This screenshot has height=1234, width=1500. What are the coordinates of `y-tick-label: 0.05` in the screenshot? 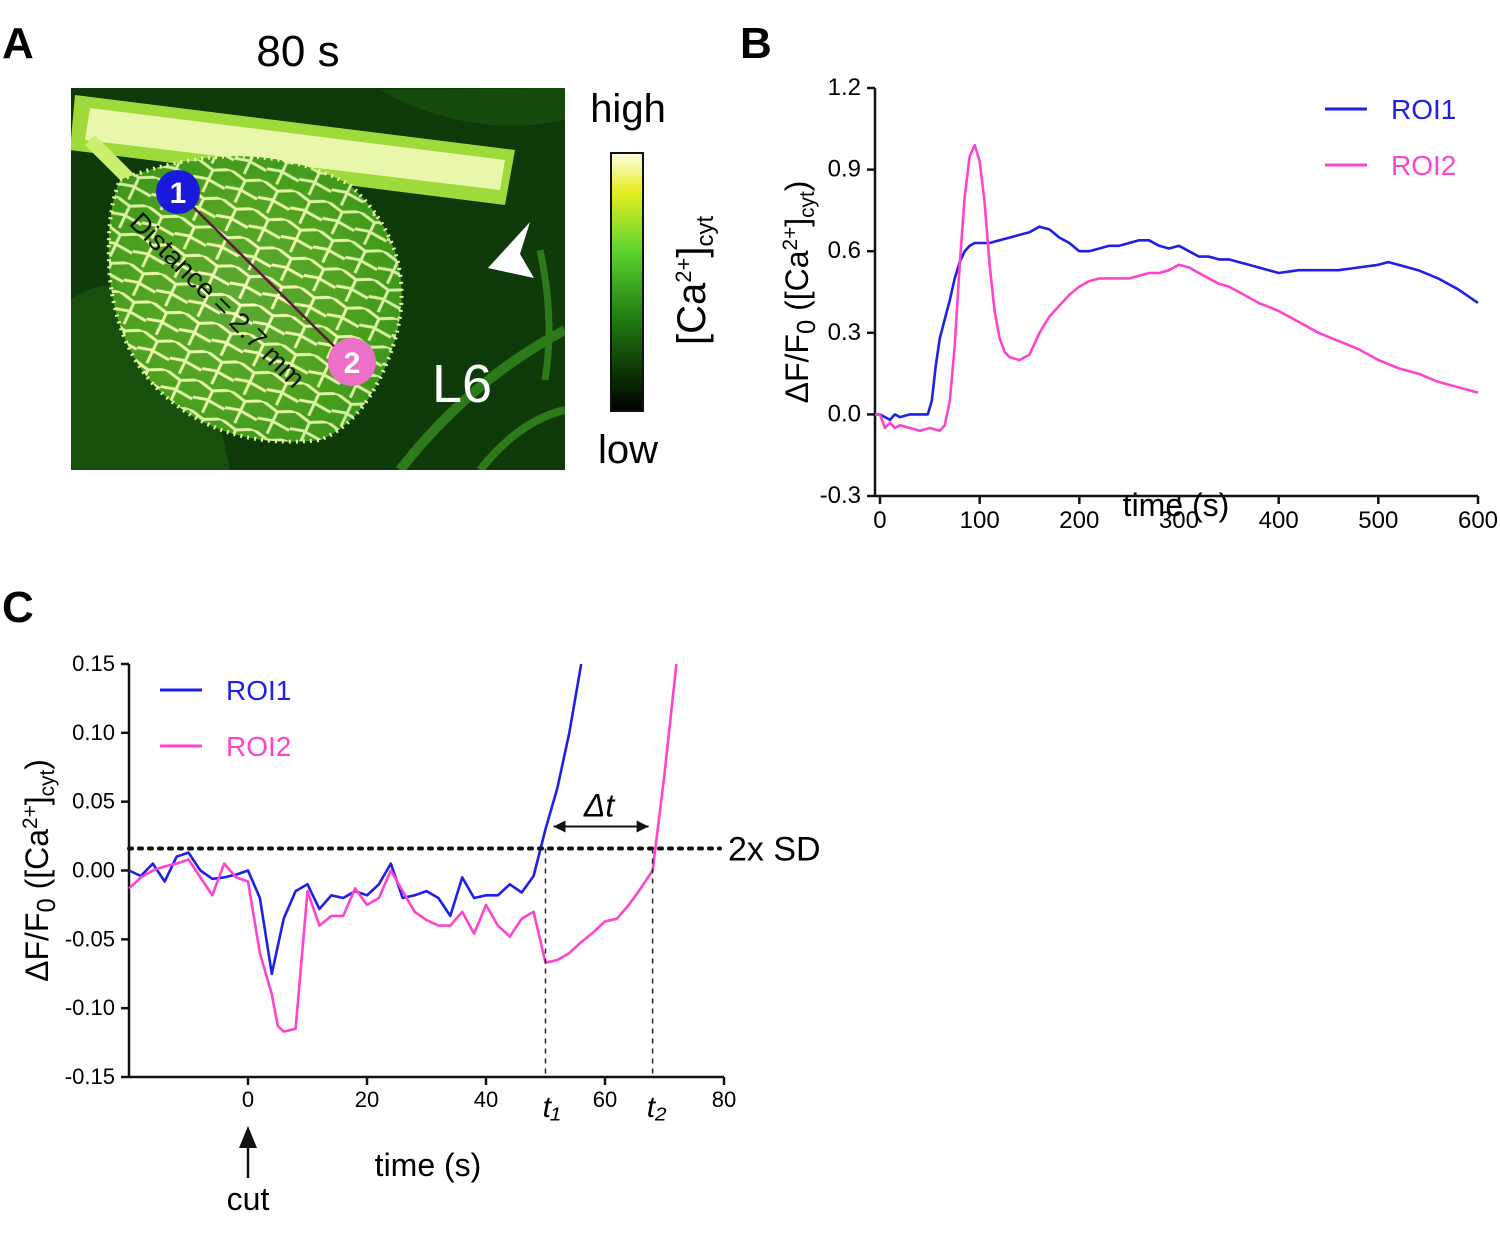 It's located at (93, 801).